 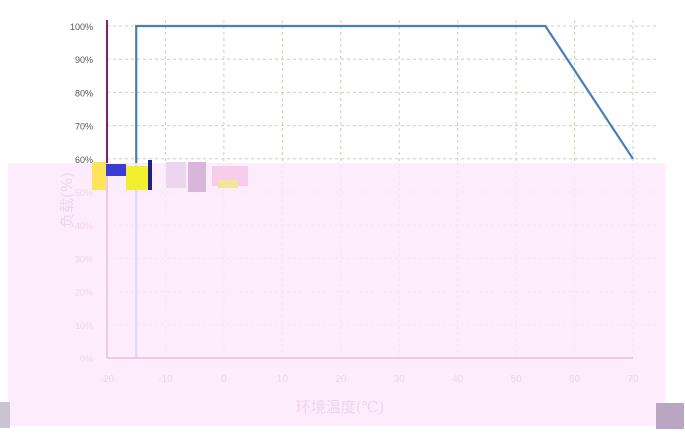 What do you see at coordinates (182, 177) in the screenshot?
I see `corrupted-legend-artifact` at bounding box center [182, 177].